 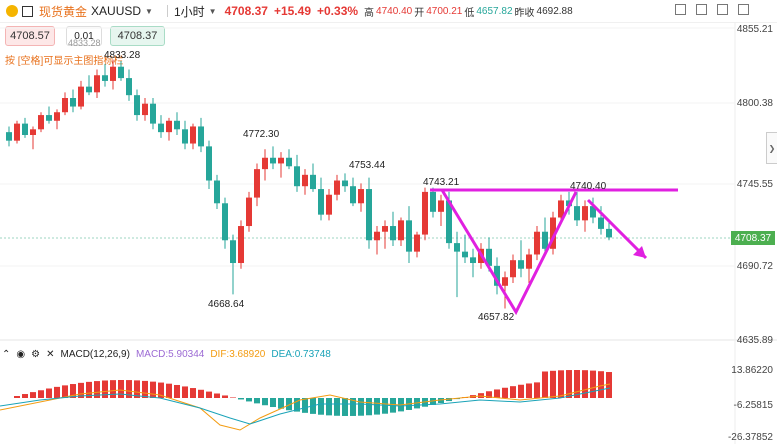 What do you see at coordinates (750, 437) in the screenshot?
I see `macd-axis-label-3: -26.37852` at bounding box center [750, 437].